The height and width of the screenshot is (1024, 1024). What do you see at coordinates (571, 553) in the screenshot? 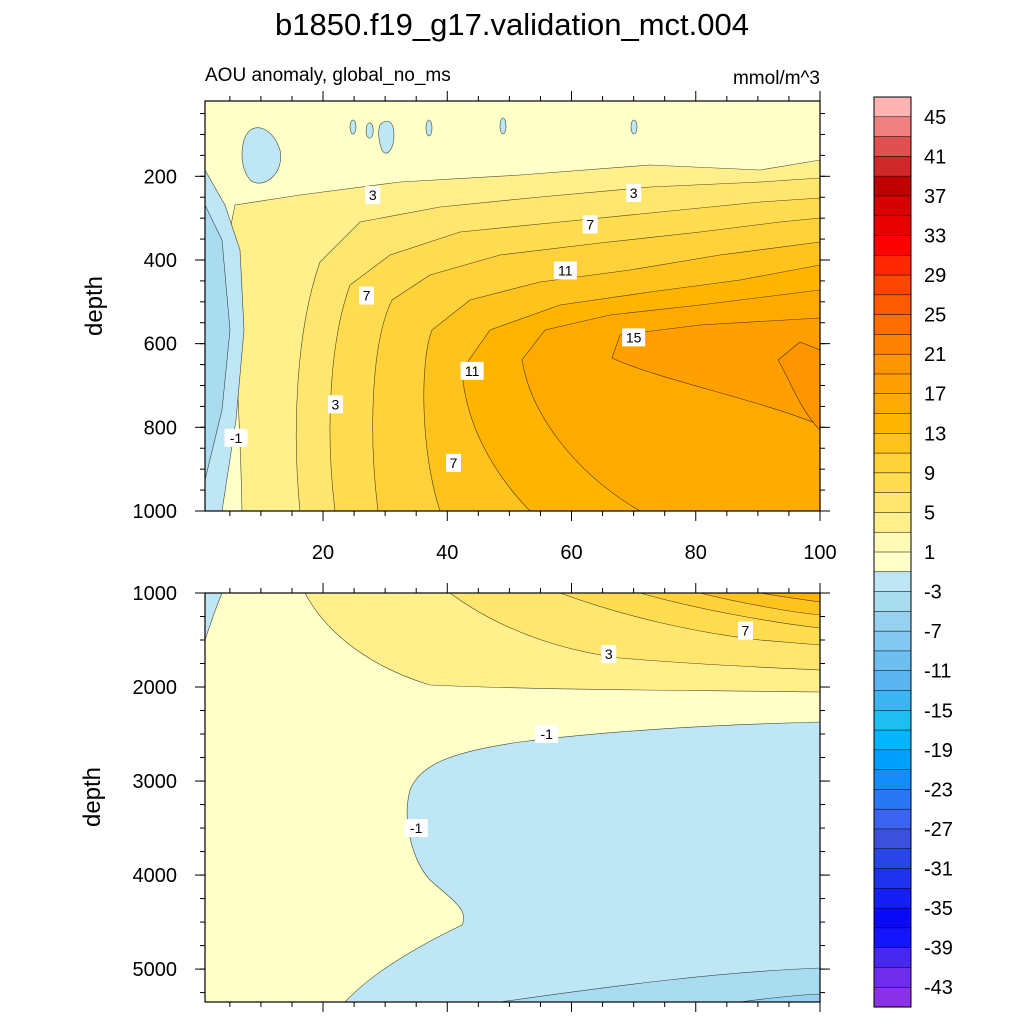
I see `x-tick-label: 60` at bounding box center [571, 553].